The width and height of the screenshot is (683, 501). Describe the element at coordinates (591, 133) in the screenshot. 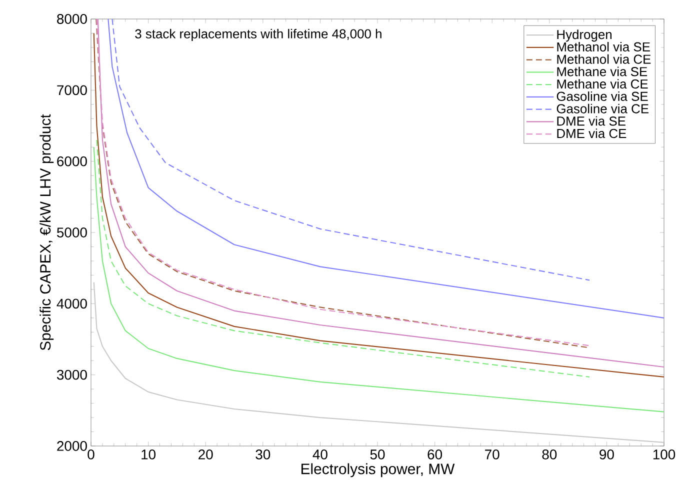

I see `legend-label: DME via CE` at that location.